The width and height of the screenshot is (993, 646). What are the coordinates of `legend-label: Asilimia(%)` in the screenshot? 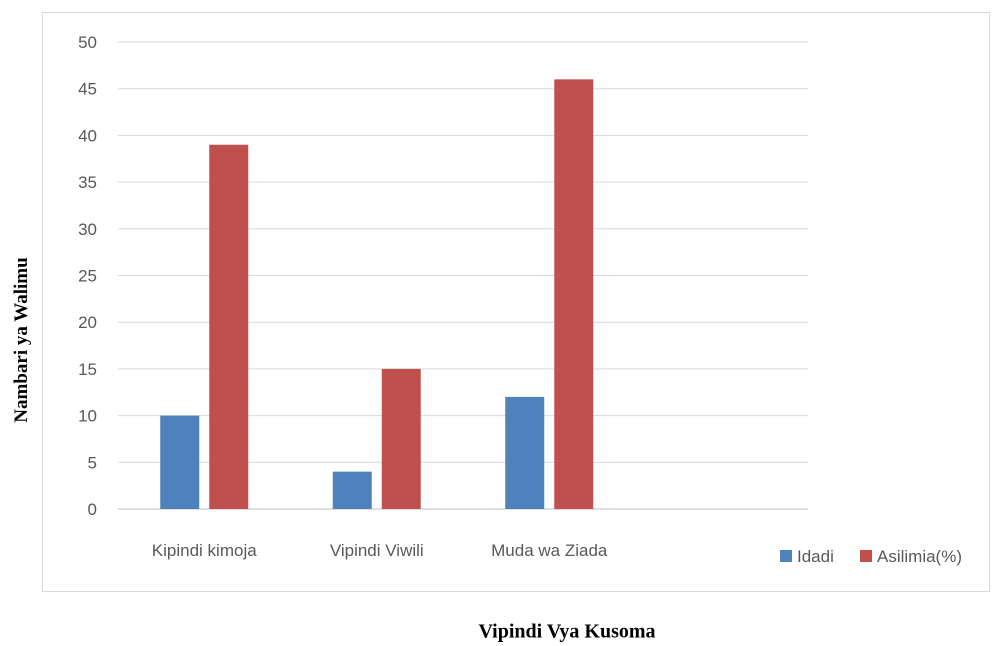 It's located at (919, 556).